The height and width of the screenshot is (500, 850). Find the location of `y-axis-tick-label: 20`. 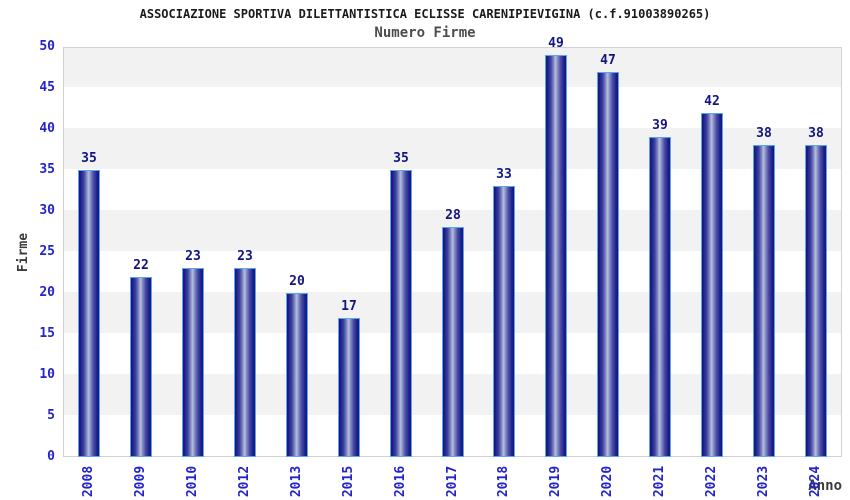

y-axis-tick-label: 20 is located at coordinates (47, 292).